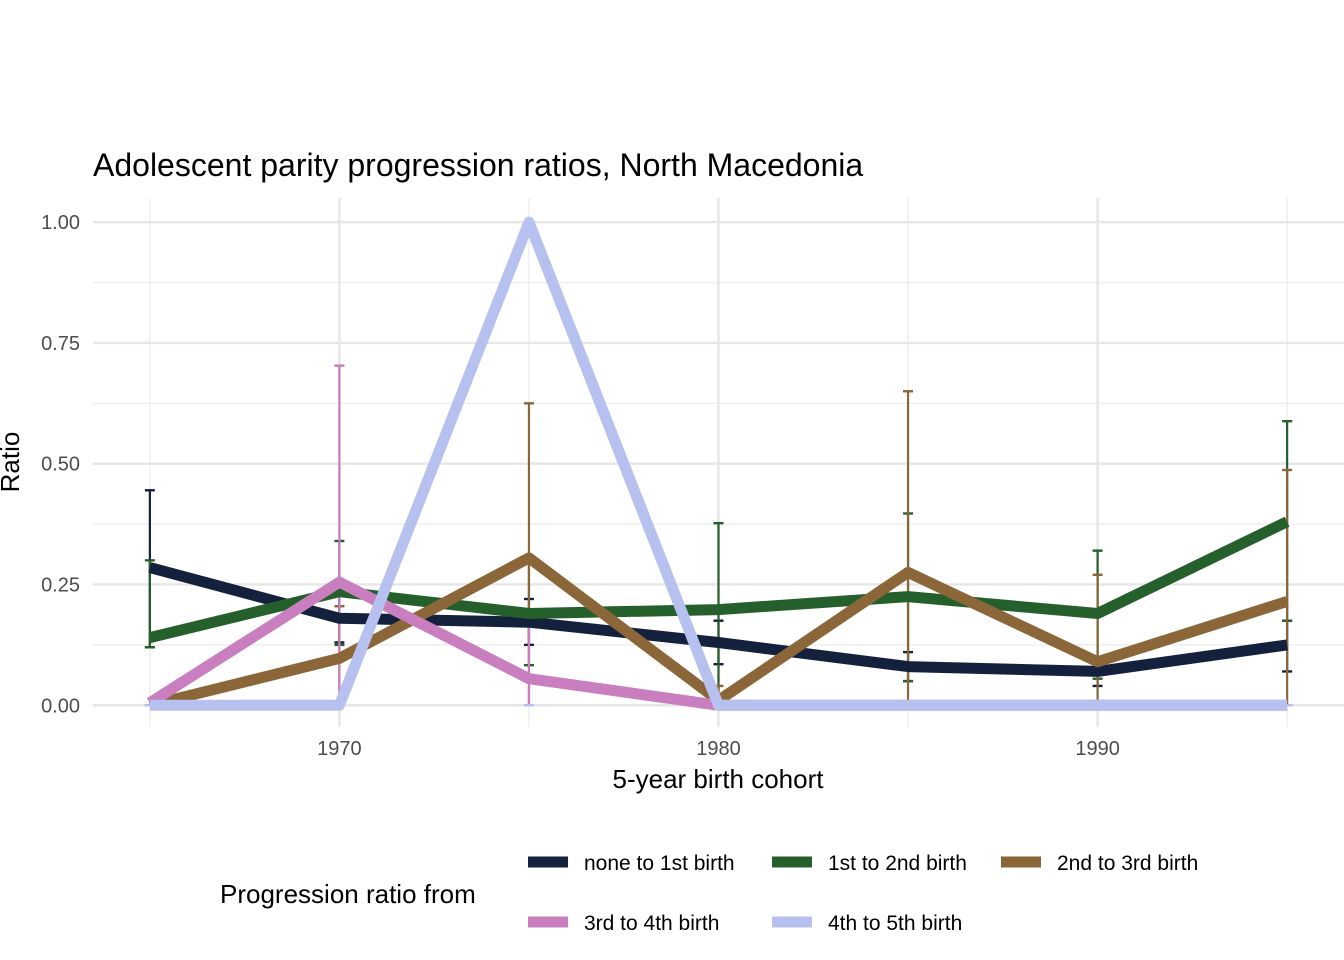 This screenshot has width=1344, height=960. Describe the element at coordinates (651, 923) in the screenshot. I see `legend-label: 3rd to 4th birth` at that location.